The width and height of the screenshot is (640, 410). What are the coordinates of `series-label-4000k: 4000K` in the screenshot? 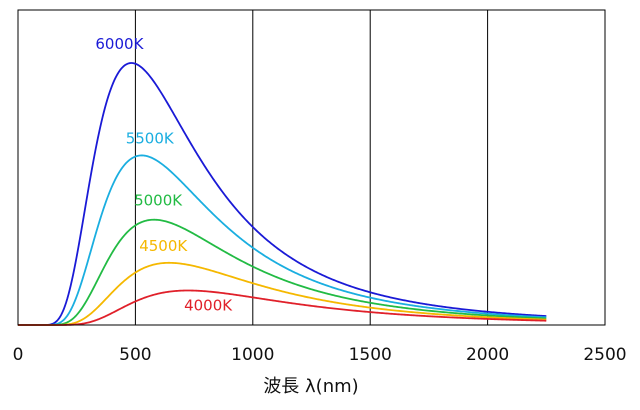 It's located at (208, 306).